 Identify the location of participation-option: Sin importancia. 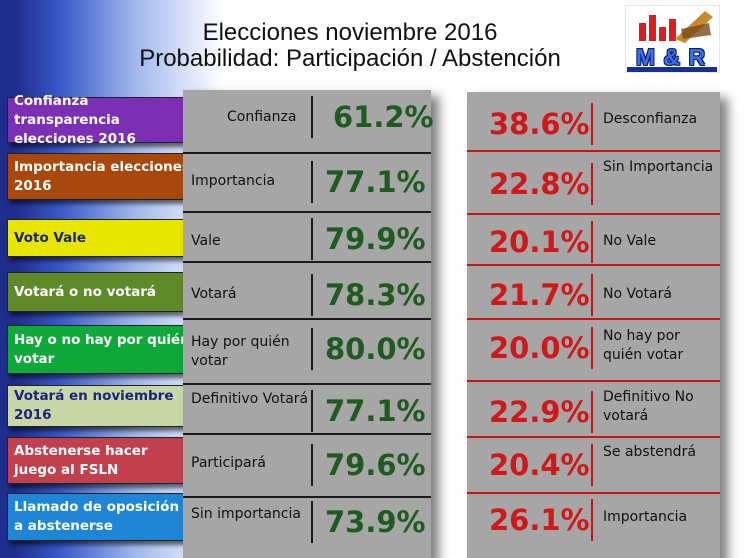
(246, 514).